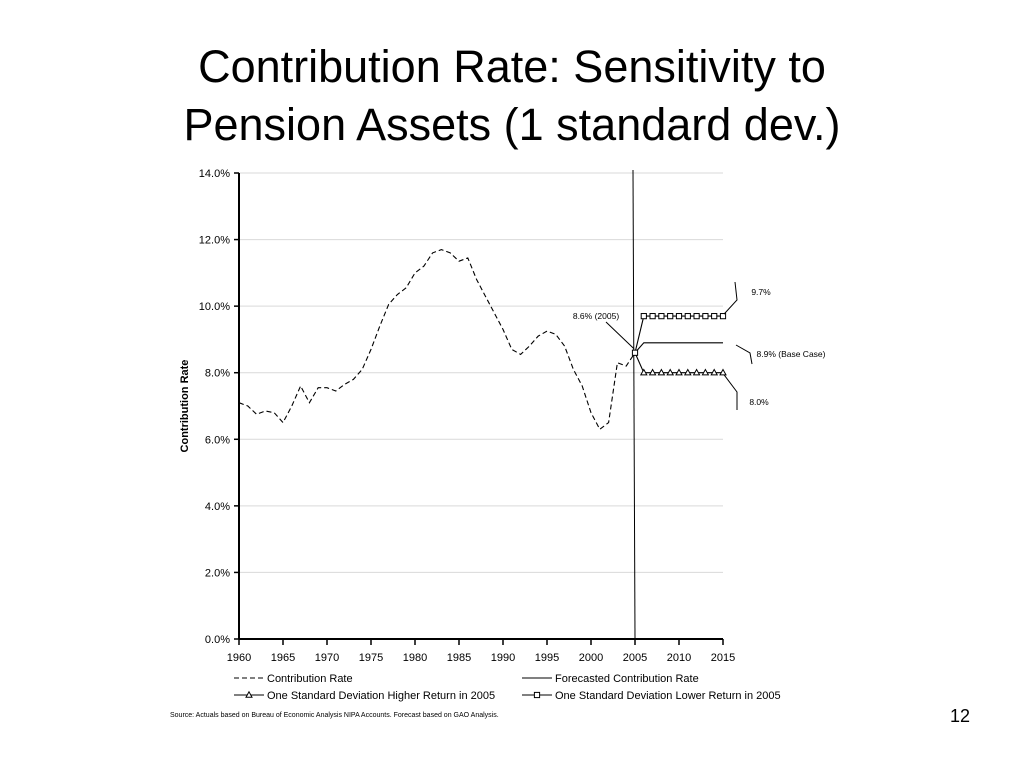  I want to click on y-tick-label: 14.0%, so click(214, 174).